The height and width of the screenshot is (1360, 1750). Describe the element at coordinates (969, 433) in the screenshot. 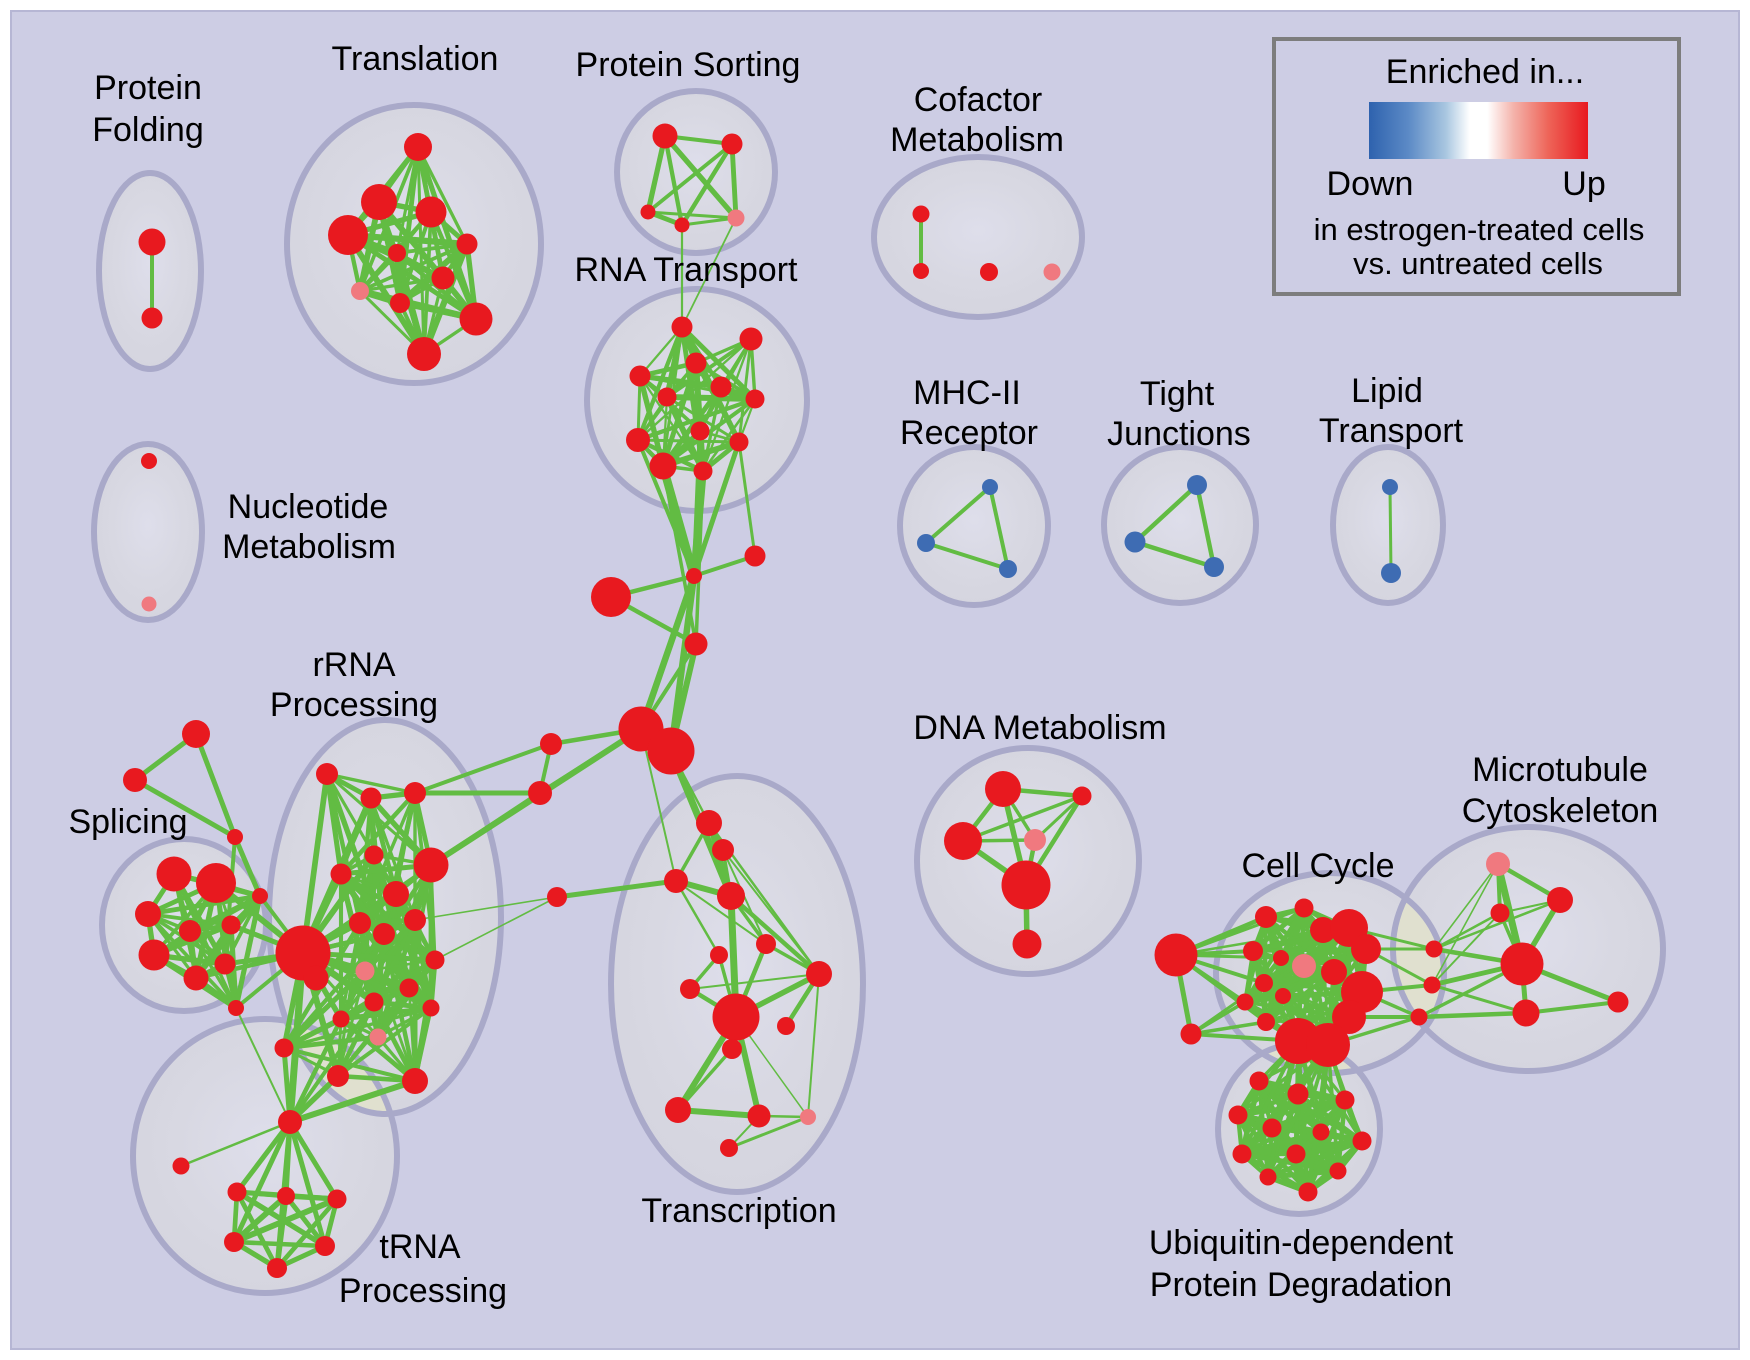

I see `svg-text: Receptor` at that location.